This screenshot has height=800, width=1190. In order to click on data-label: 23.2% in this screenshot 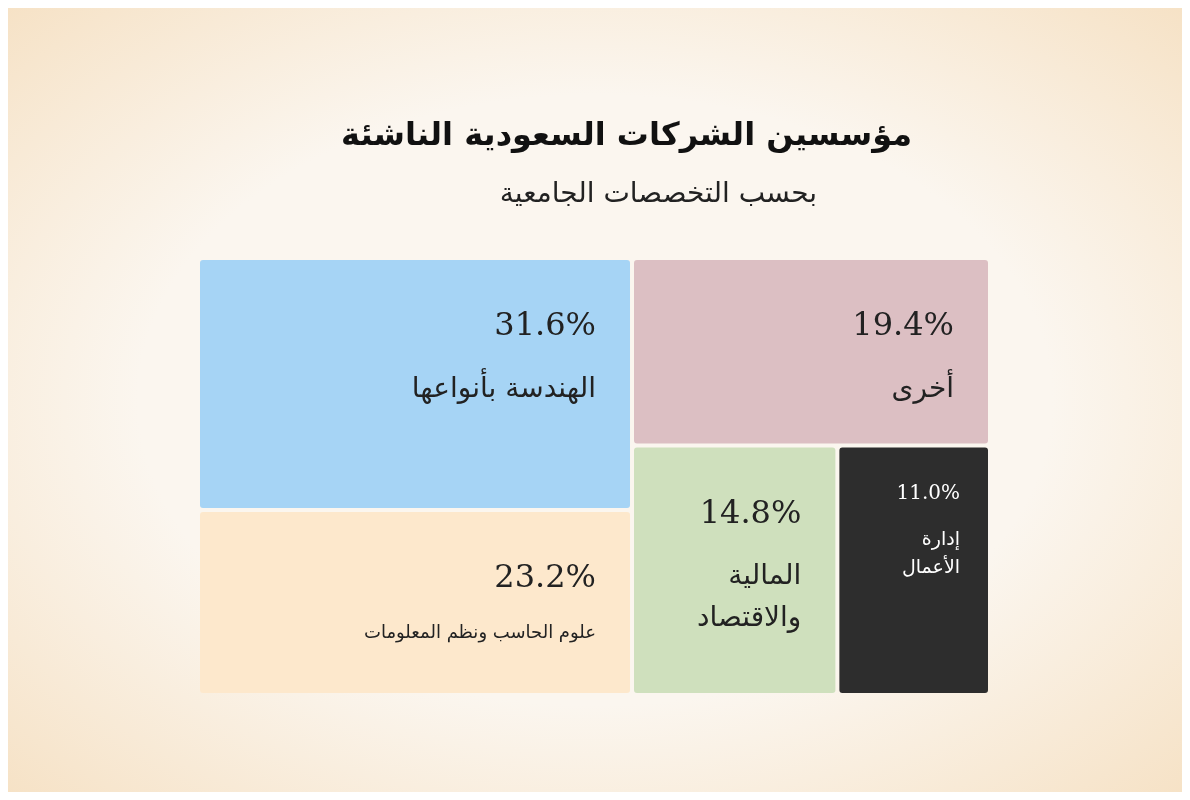, I will do `click(545, 575)`.